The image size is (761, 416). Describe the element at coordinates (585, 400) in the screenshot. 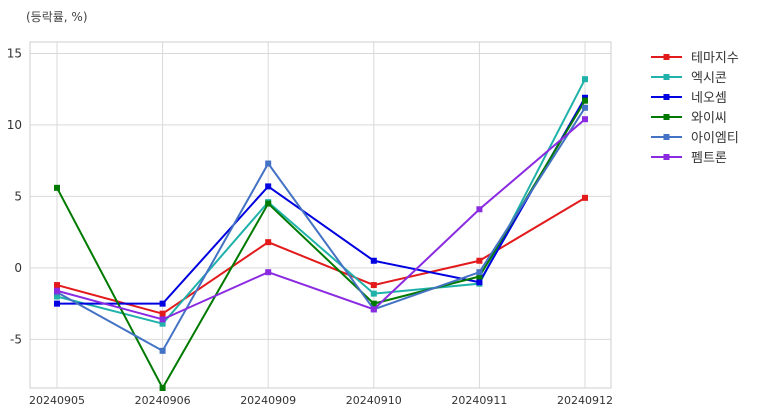

I see `x-tick-label: 20240912` at that location.